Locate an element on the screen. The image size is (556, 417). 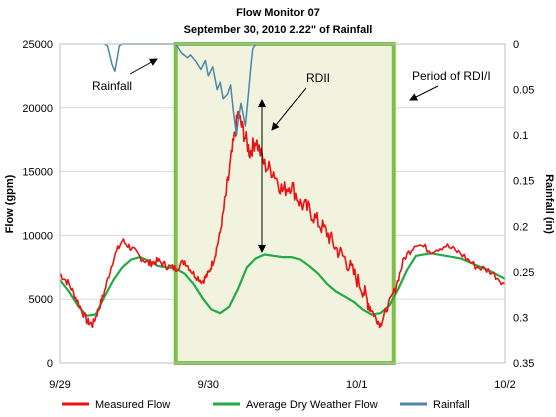
chart-subtitle: September 30, 2010 2.22" of Rainfall is located at coordinates (278, 30).